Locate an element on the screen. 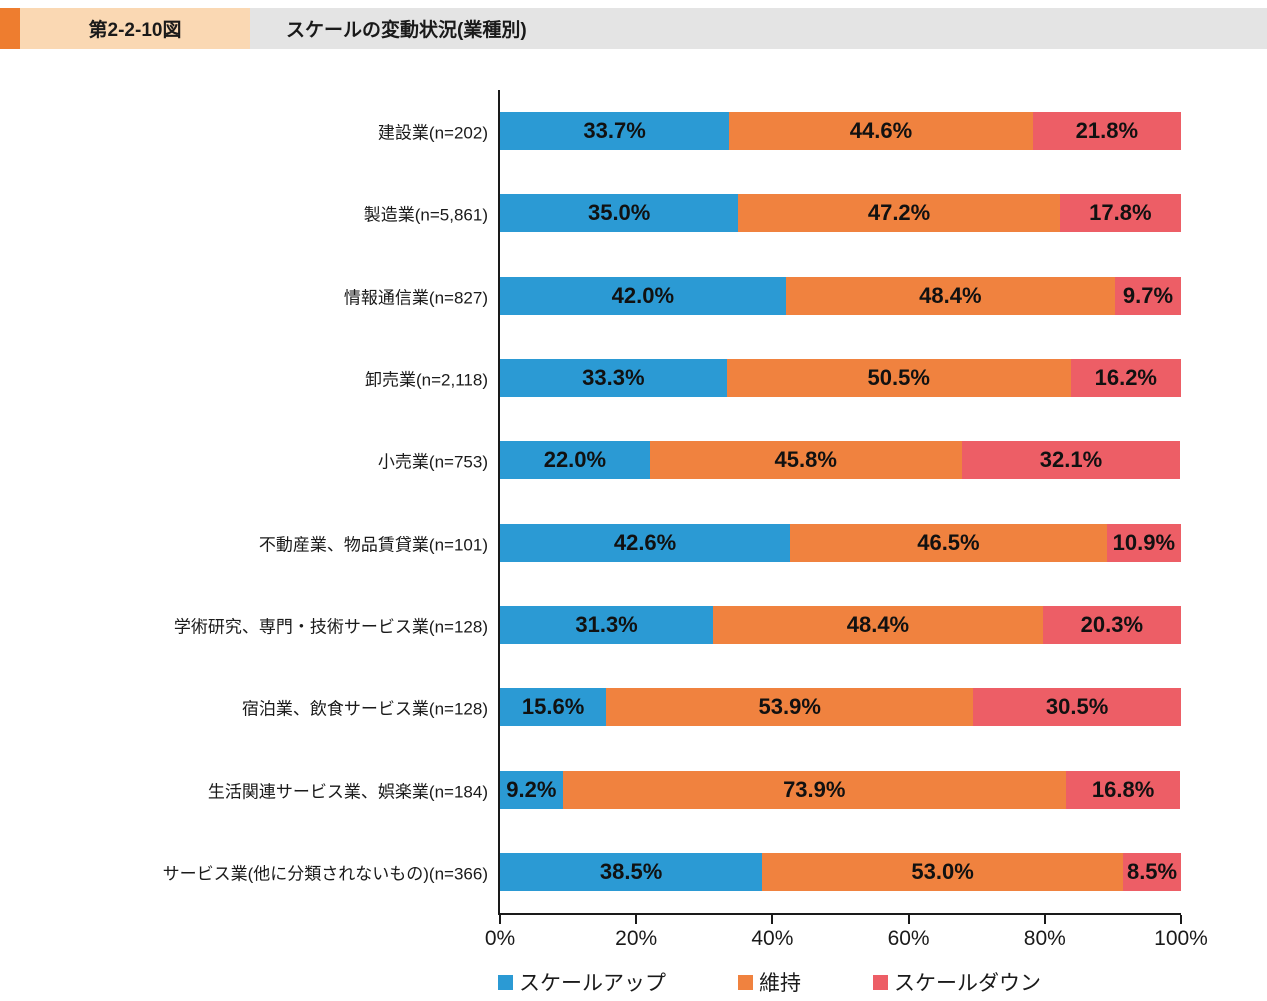 The height and width of the screenshot is (1001, 1267). stacked-bar: 42.6% 46.5% 10.9% is located at coordinates (840, 542).